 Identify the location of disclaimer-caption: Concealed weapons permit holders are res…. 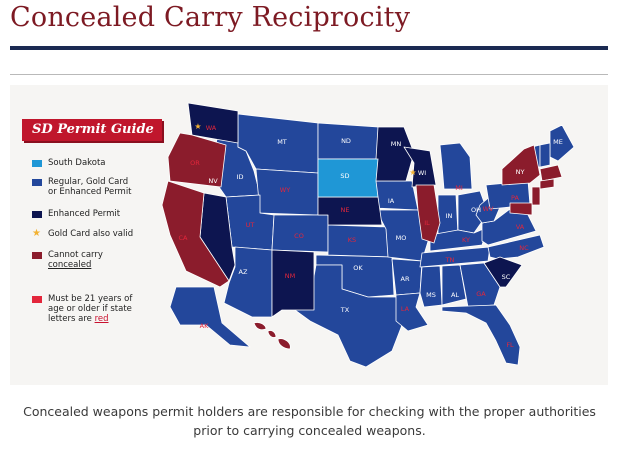
(309, 421).